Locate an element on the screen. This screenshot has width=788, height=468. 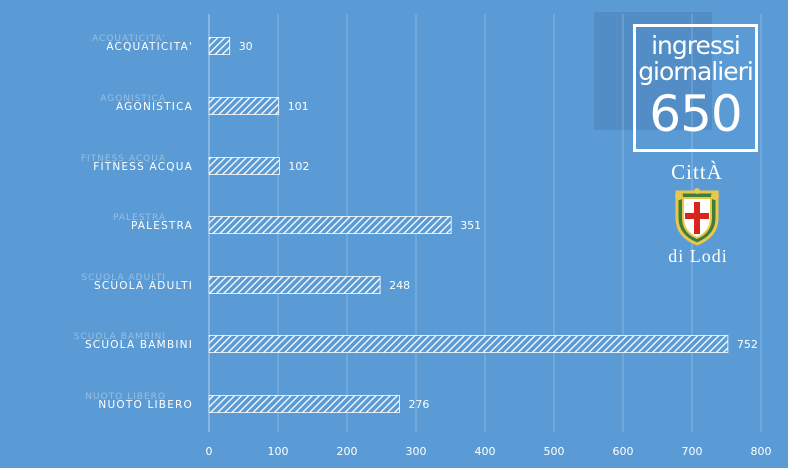
category-label-shadow: SCUOLA BAMBINI is located at coordinates (120, 337).